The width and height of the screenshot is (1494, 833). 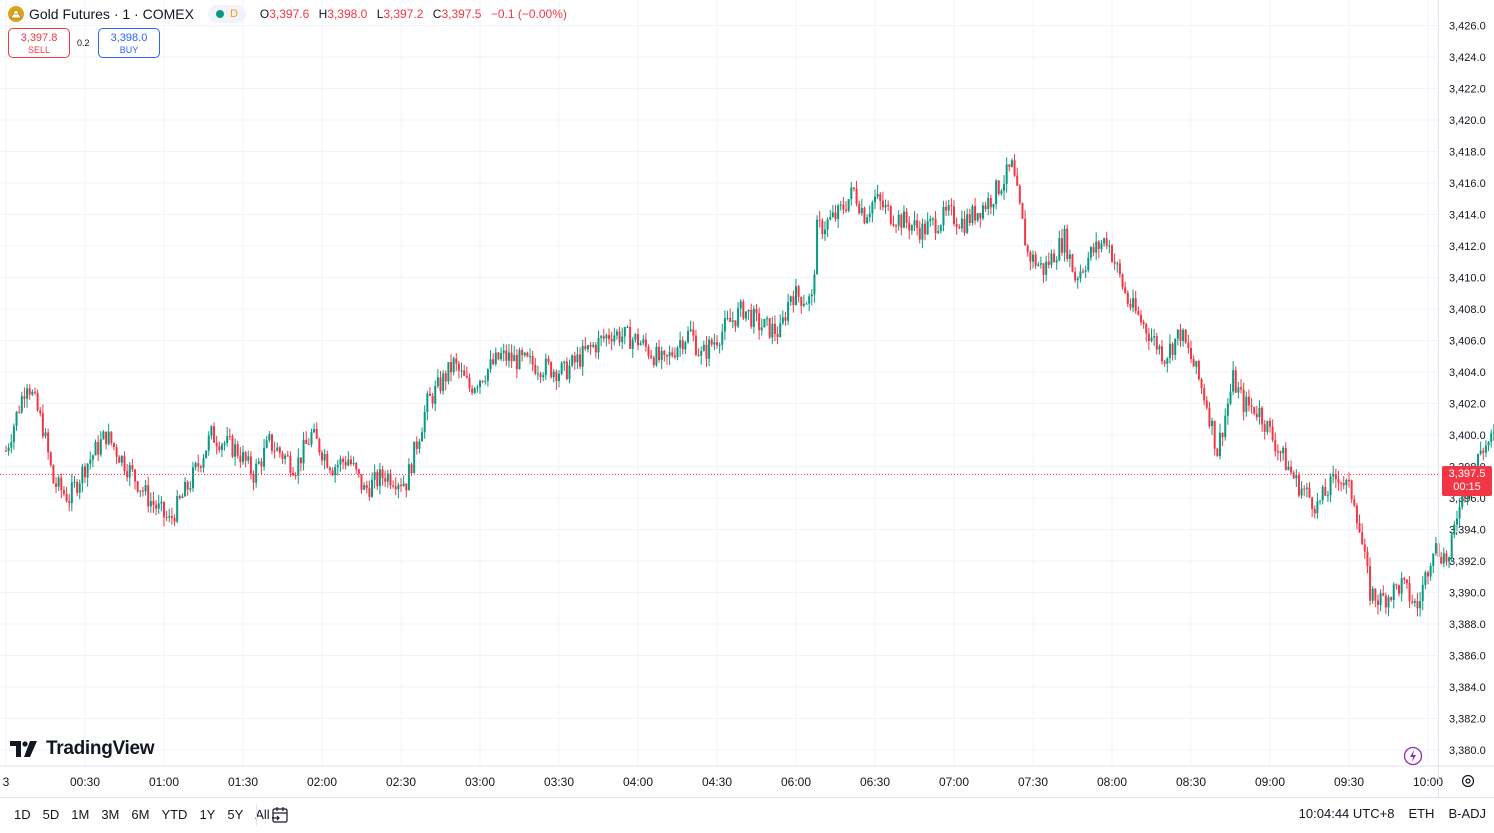 I want to click on market-status-pill: D, so click(x=226, y=14).